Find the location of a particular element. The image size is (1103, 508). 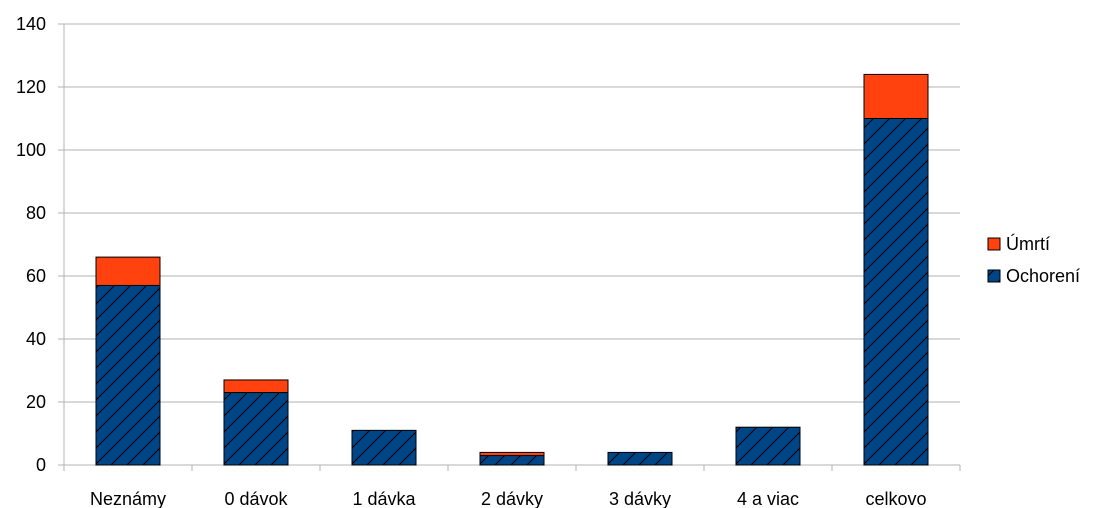

y-tick-label: 80 is located at coordinates (36, 213).